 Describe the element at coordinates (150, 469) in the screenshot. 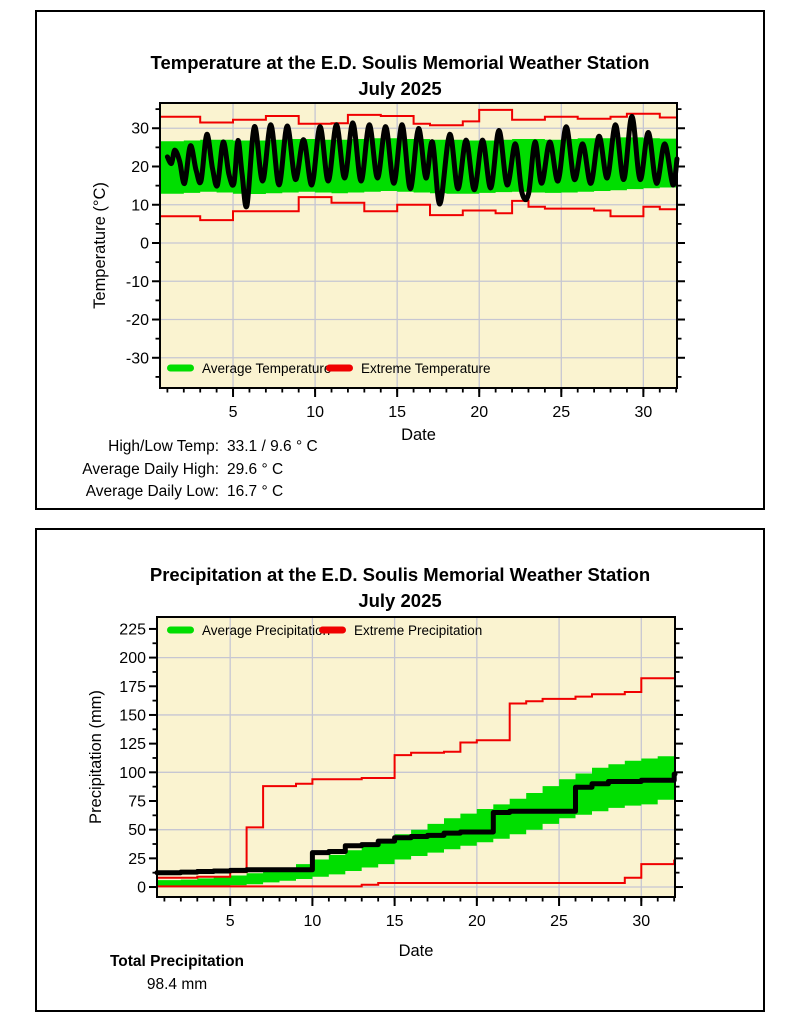

I see `stat-label: Average Daily High:` at that location.